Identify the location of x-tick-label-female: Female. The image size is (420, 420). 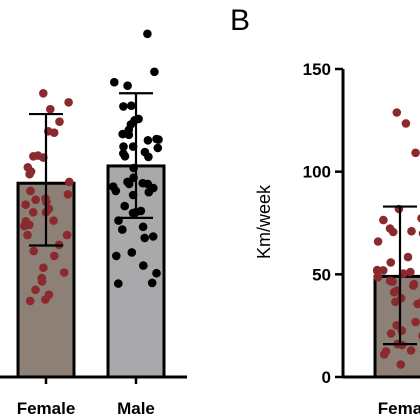
(46, 408).